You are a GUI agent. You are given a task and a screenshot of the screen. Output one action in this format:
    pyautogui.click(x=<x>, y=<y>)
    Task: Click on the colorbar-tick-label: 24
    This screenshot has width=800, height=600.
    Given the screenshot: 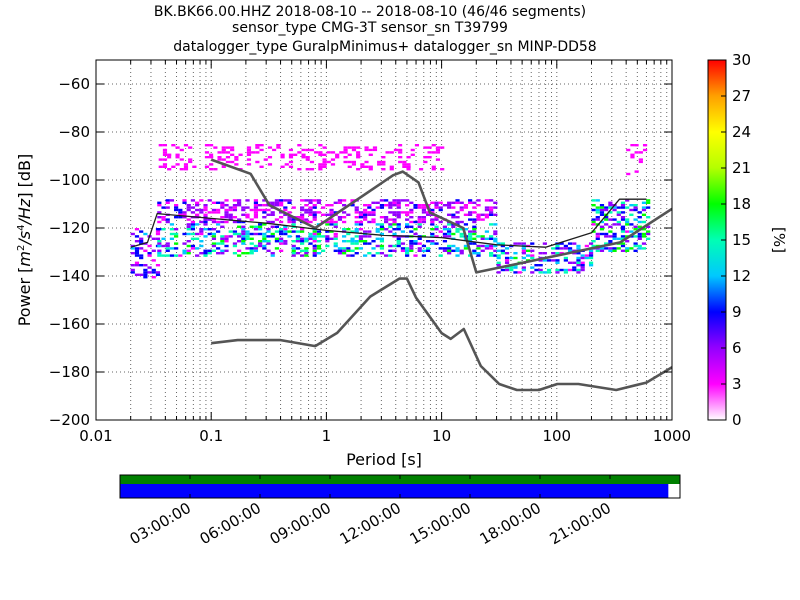 What is the action you would take?
    pyautogui.click(x=741, y=132)
    